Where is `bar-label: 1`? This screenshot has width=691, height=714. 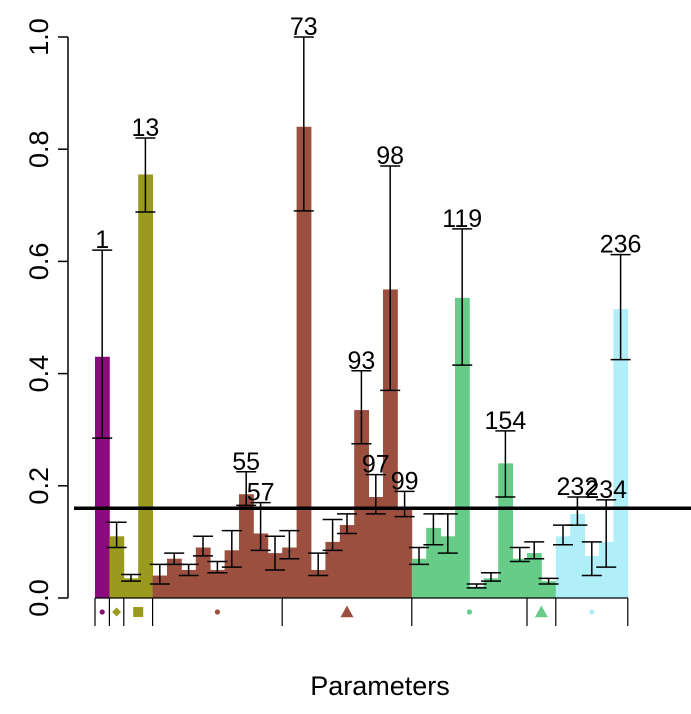
bar-label: 1 is located at coordinates (102, 240).